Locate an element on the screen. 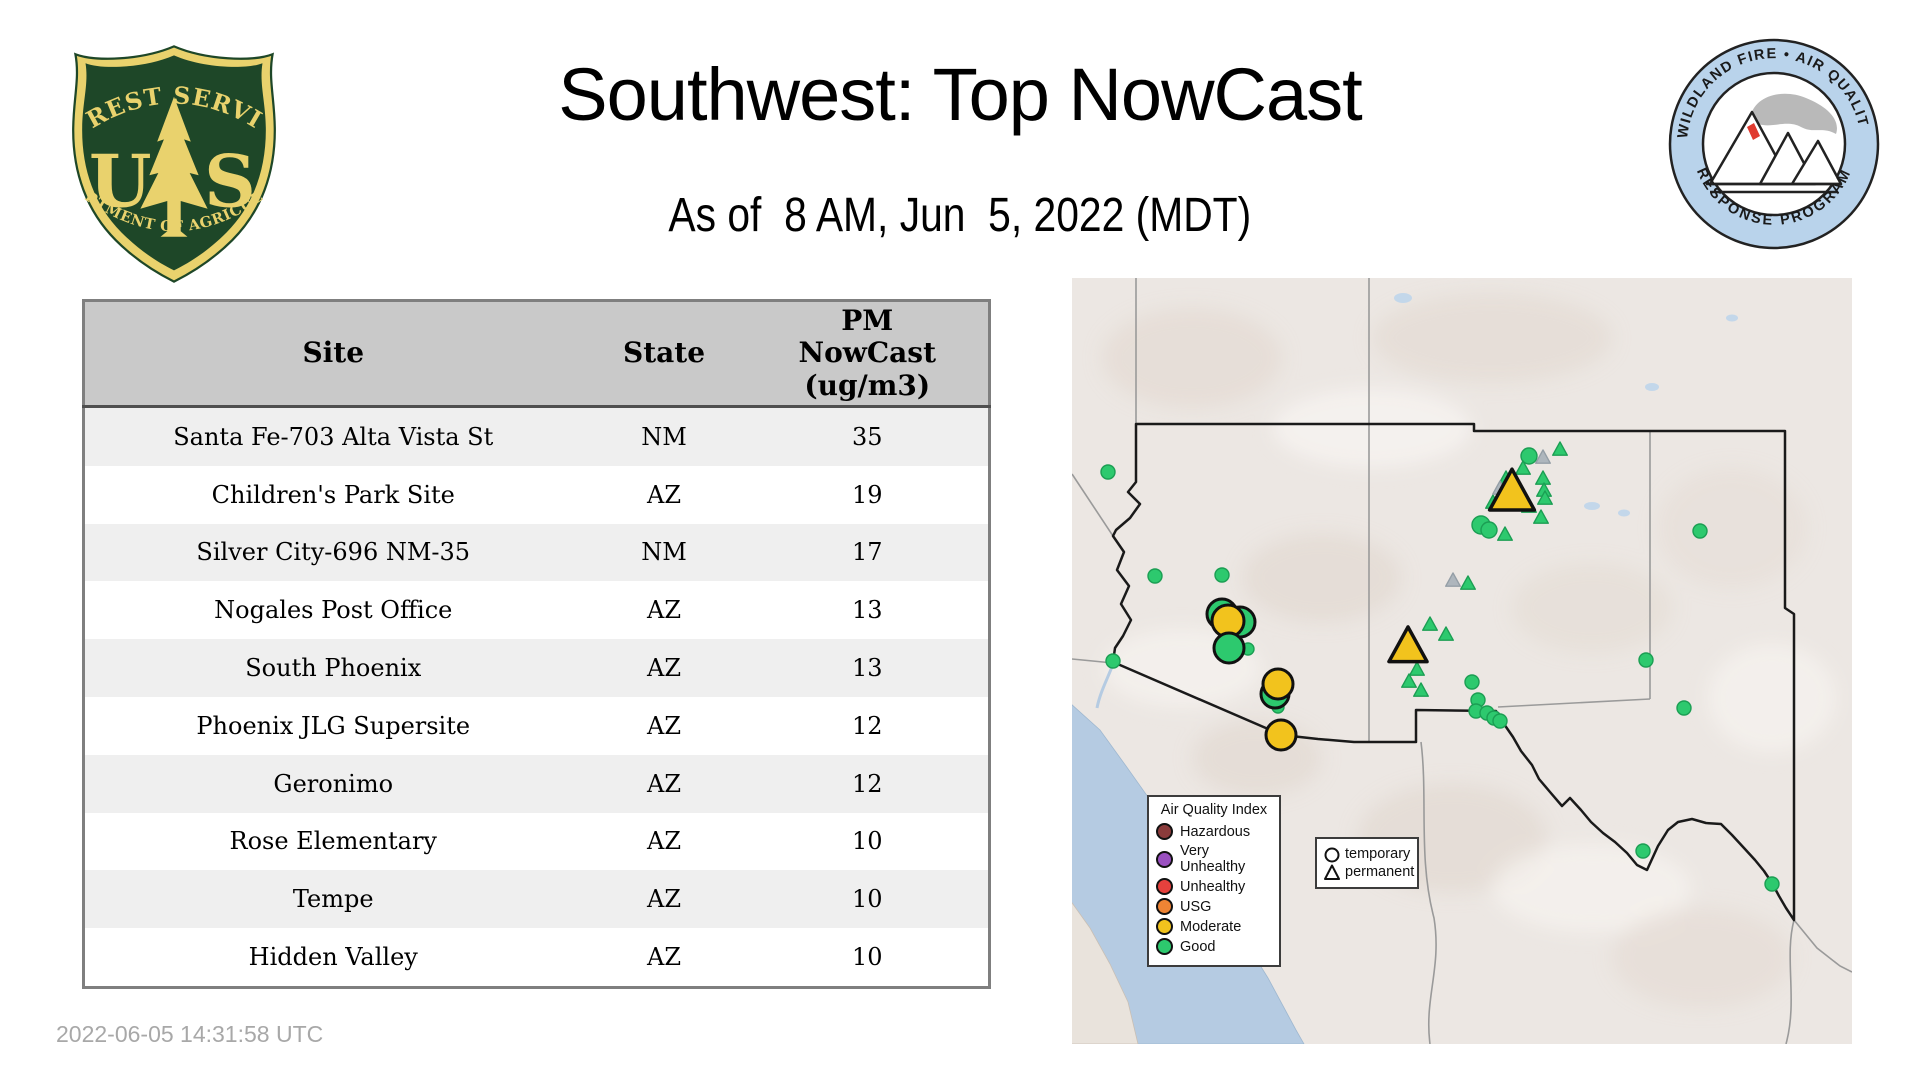  usfs-letter-u: U is located at coordinates (120, 182).